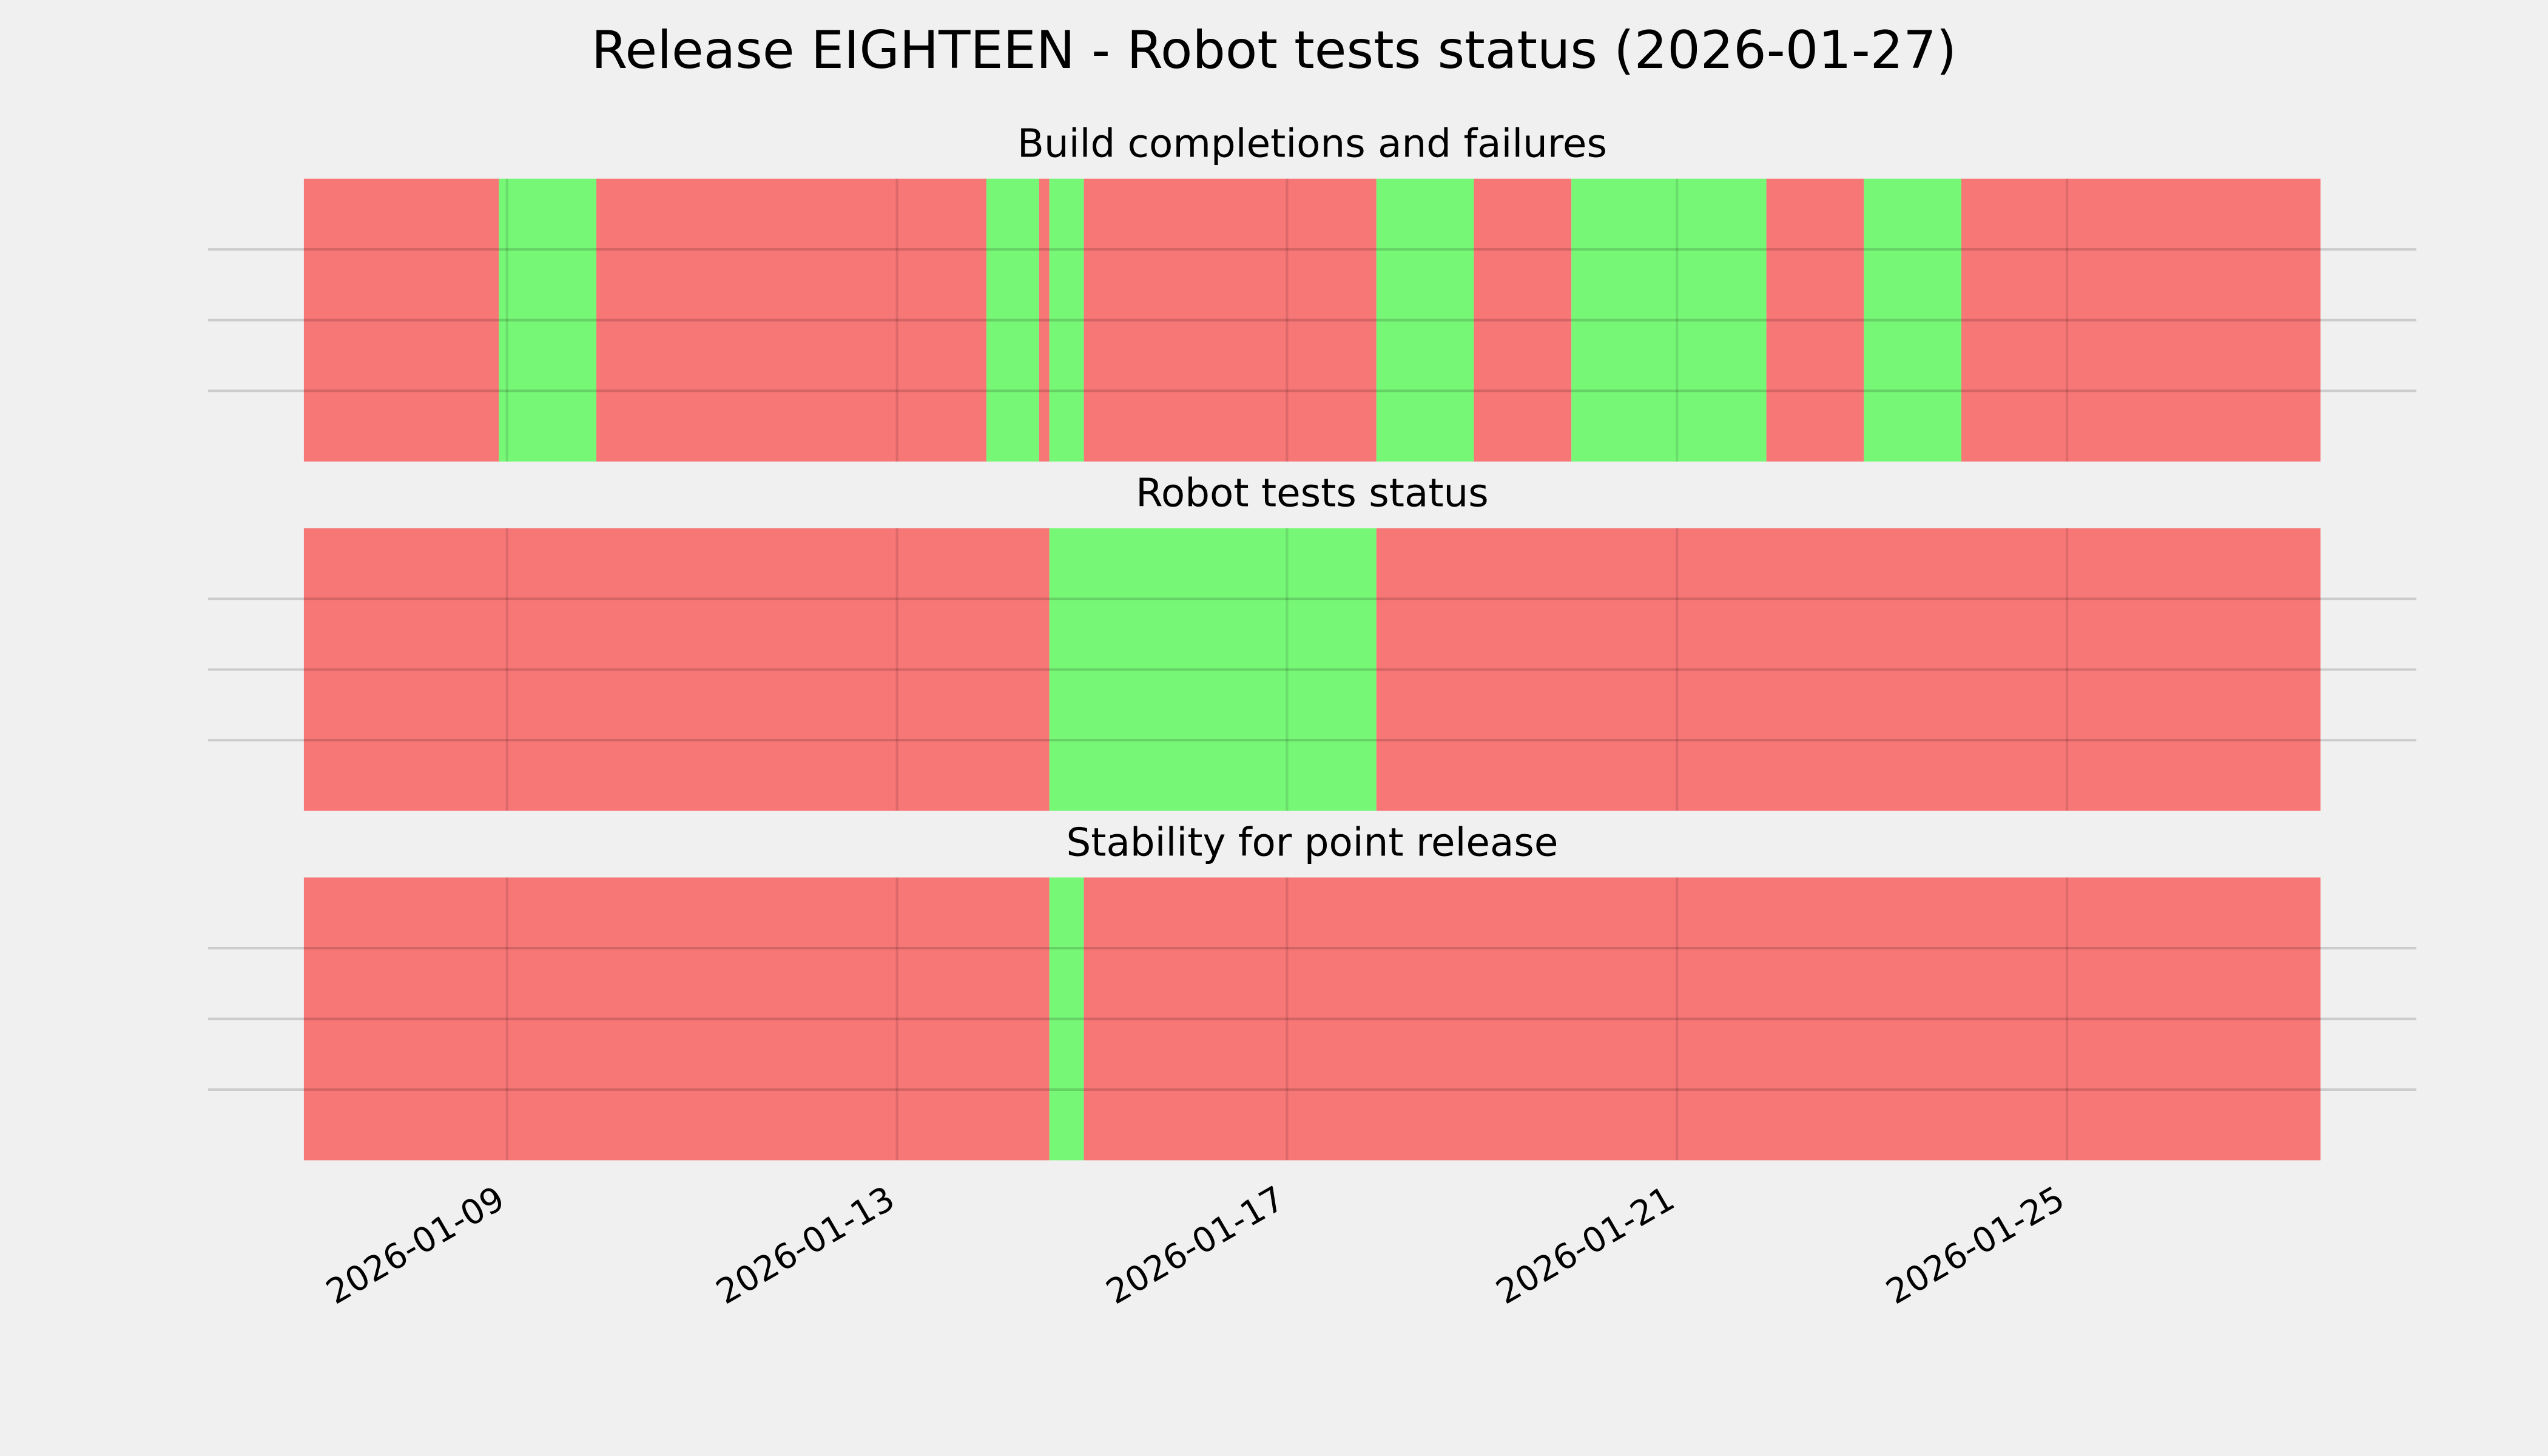 This screenshot has height=1456, width=2548. What do you see at coordinates (1313, 842) in the screenshot?
I see `panel-title: Stability for point release` at bounding box center [1313, 842].